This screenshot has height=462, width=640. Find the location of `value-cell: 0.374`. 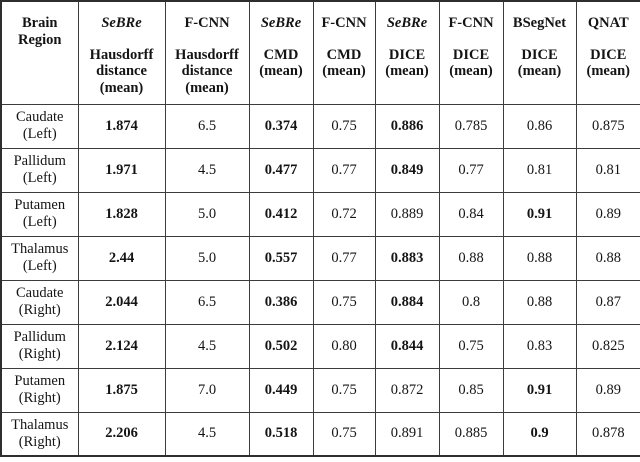

value-cell: 0.374 is located at coordinates (281, 126).